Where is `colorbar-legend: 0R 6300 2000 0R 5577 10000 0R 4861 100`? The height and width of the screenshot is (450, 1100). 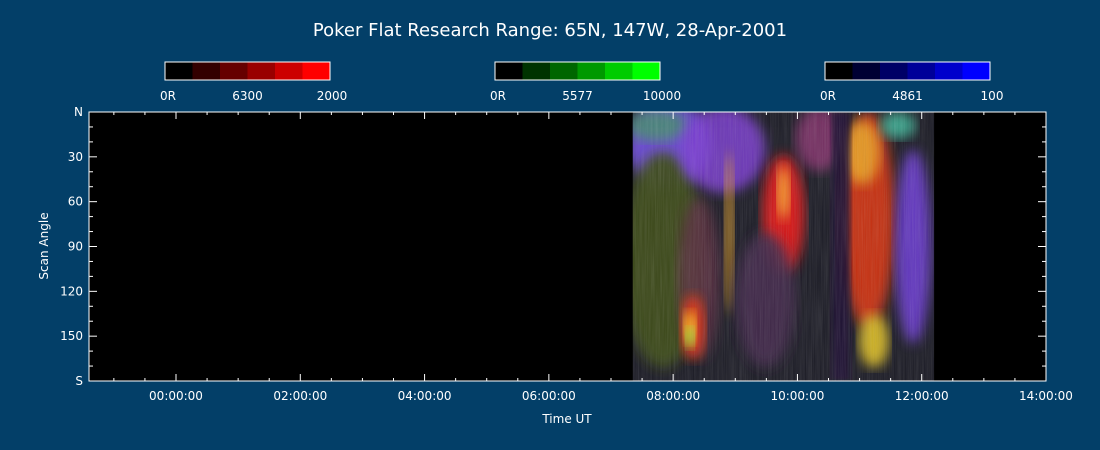
colorbar-legend: 0R 6300 2000 0R 5577 10000 0R 4861 100 is located at coordinates (582, 82).